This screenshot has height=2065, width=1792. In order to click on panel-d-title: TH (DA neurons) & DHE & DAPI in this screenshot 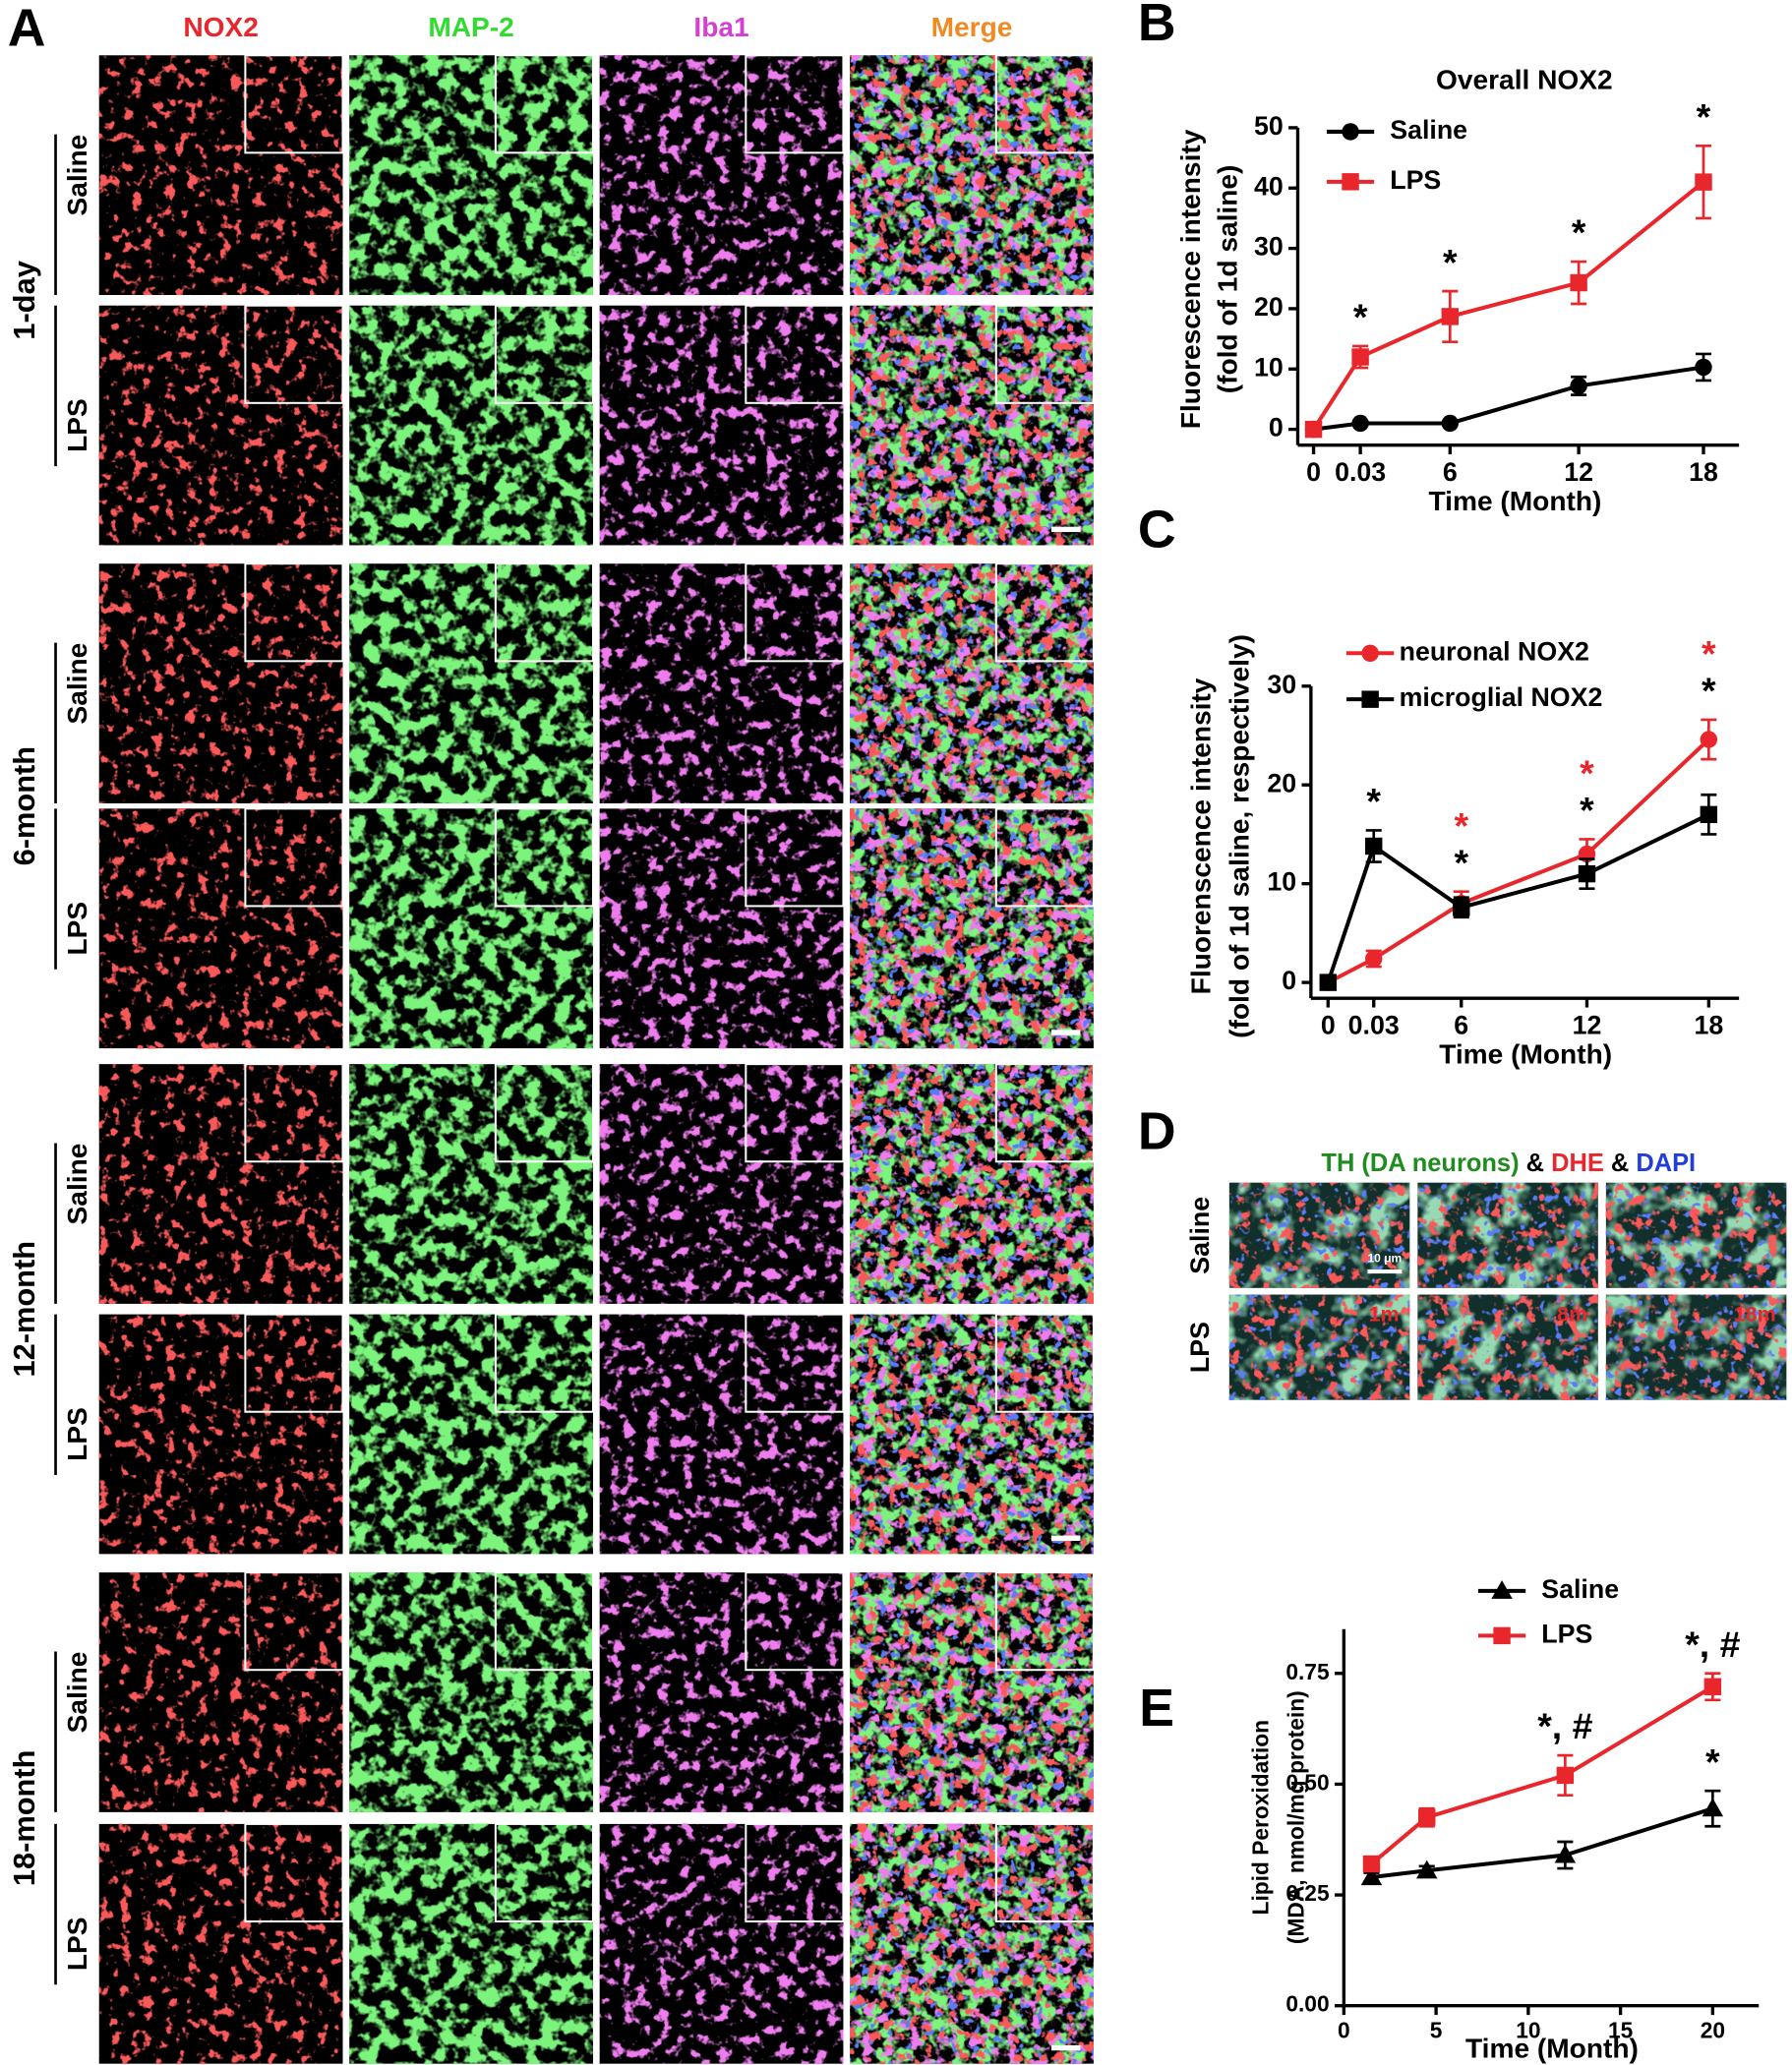, I will do `click(1508, 1163)`.